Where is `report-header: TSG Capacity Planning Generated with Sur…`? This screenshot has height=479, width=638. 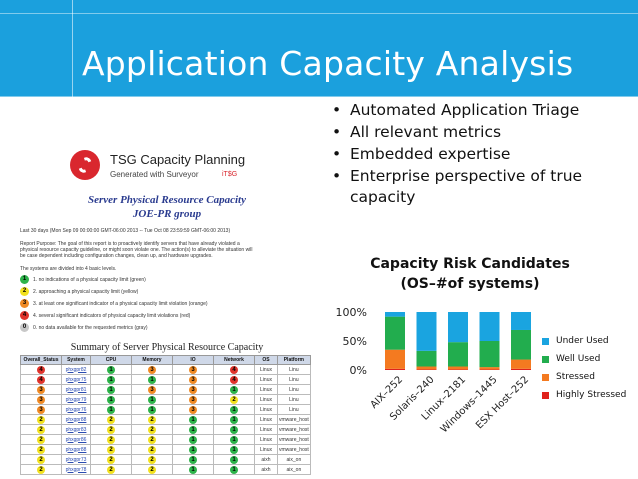 report-header: TSG Capacity Planning Generated with Sur… is located at coordinates (160, 167).